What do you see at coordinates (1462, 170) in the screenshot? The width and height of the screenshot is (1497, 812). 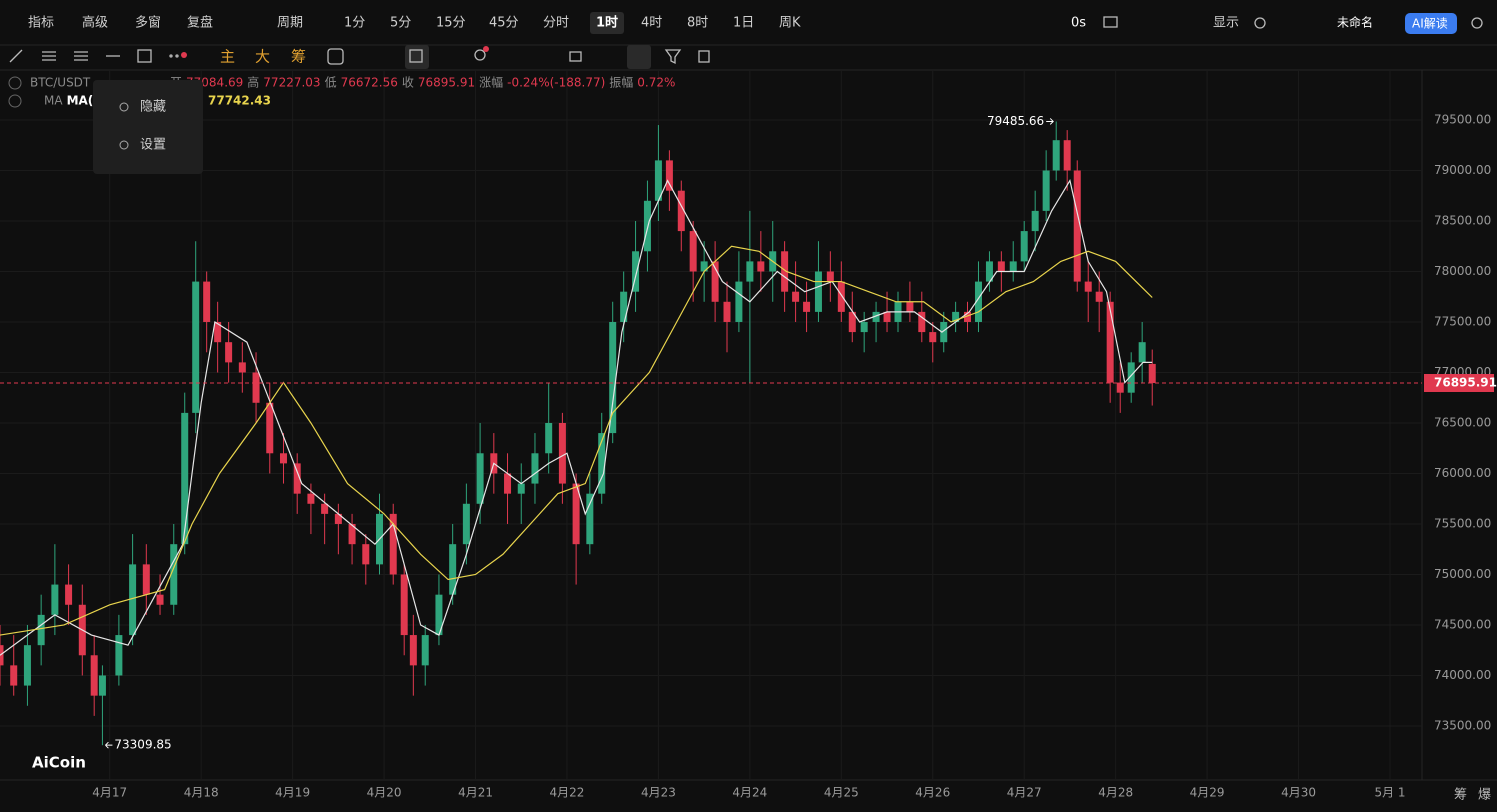 I see `y-tick-label: 79000.00` at bounding box center [1462, 170].